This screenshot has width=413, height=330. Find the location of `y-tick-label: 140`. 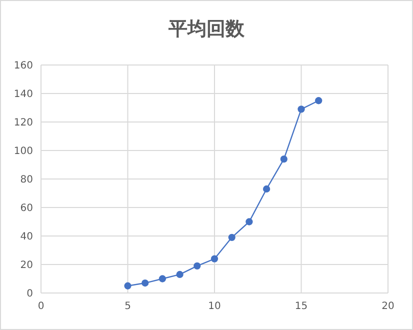

y-tick-label: 140 is located at coordinates (23, 94).